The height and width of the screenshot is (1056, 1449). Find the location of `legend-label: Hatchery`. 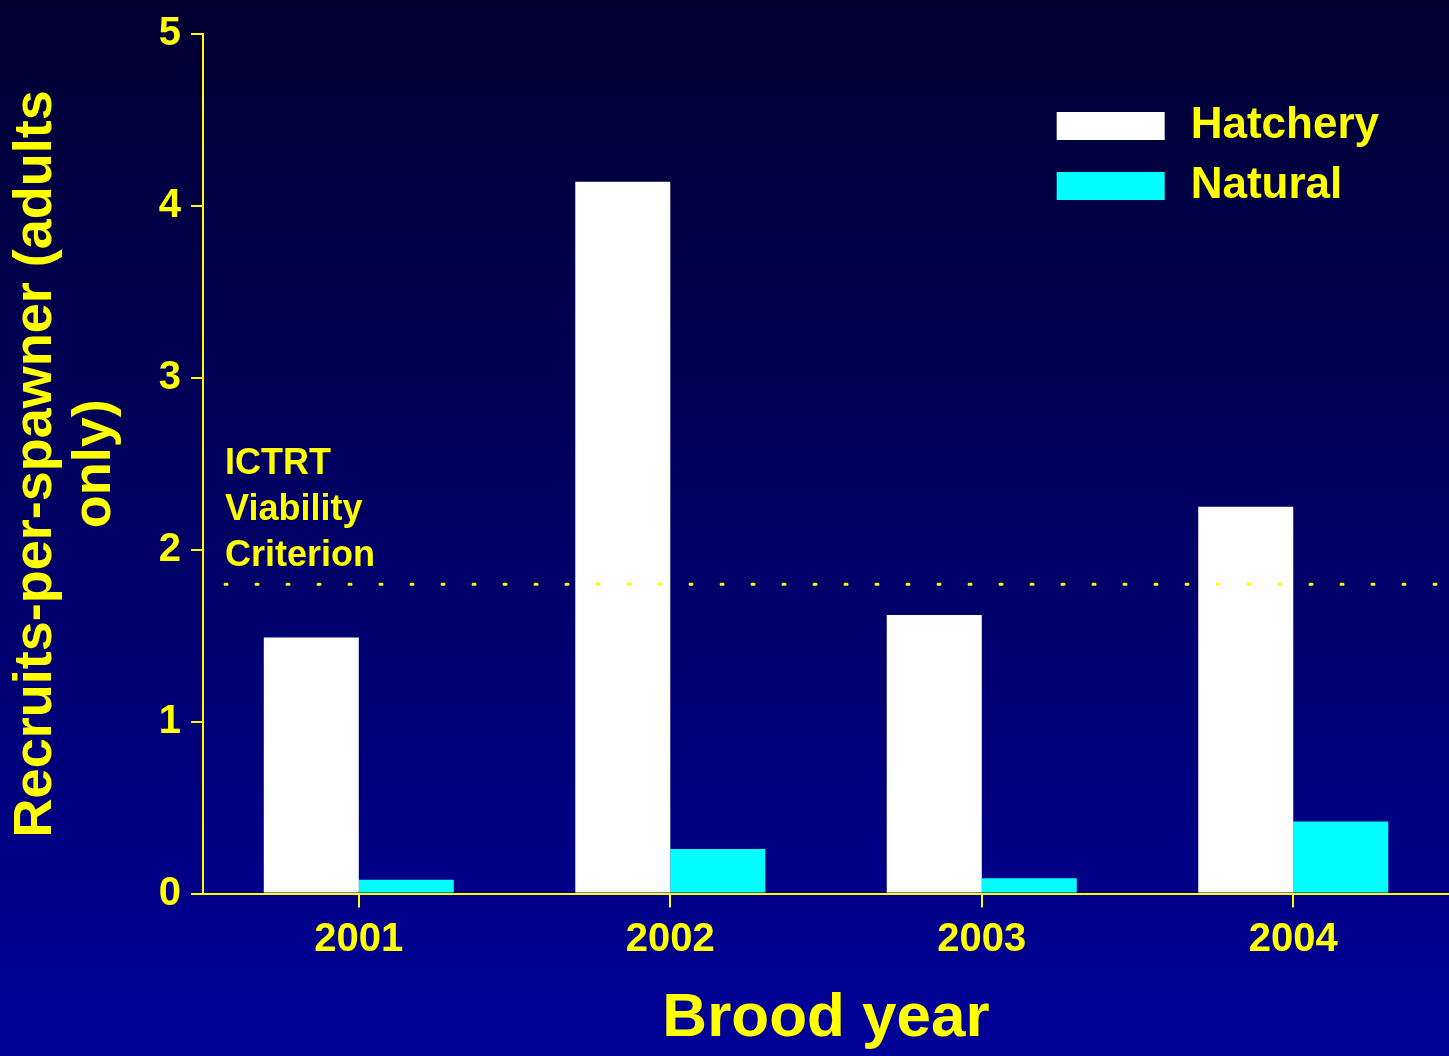

legend-label: Hatchery is located at coordinates (1285, 123).